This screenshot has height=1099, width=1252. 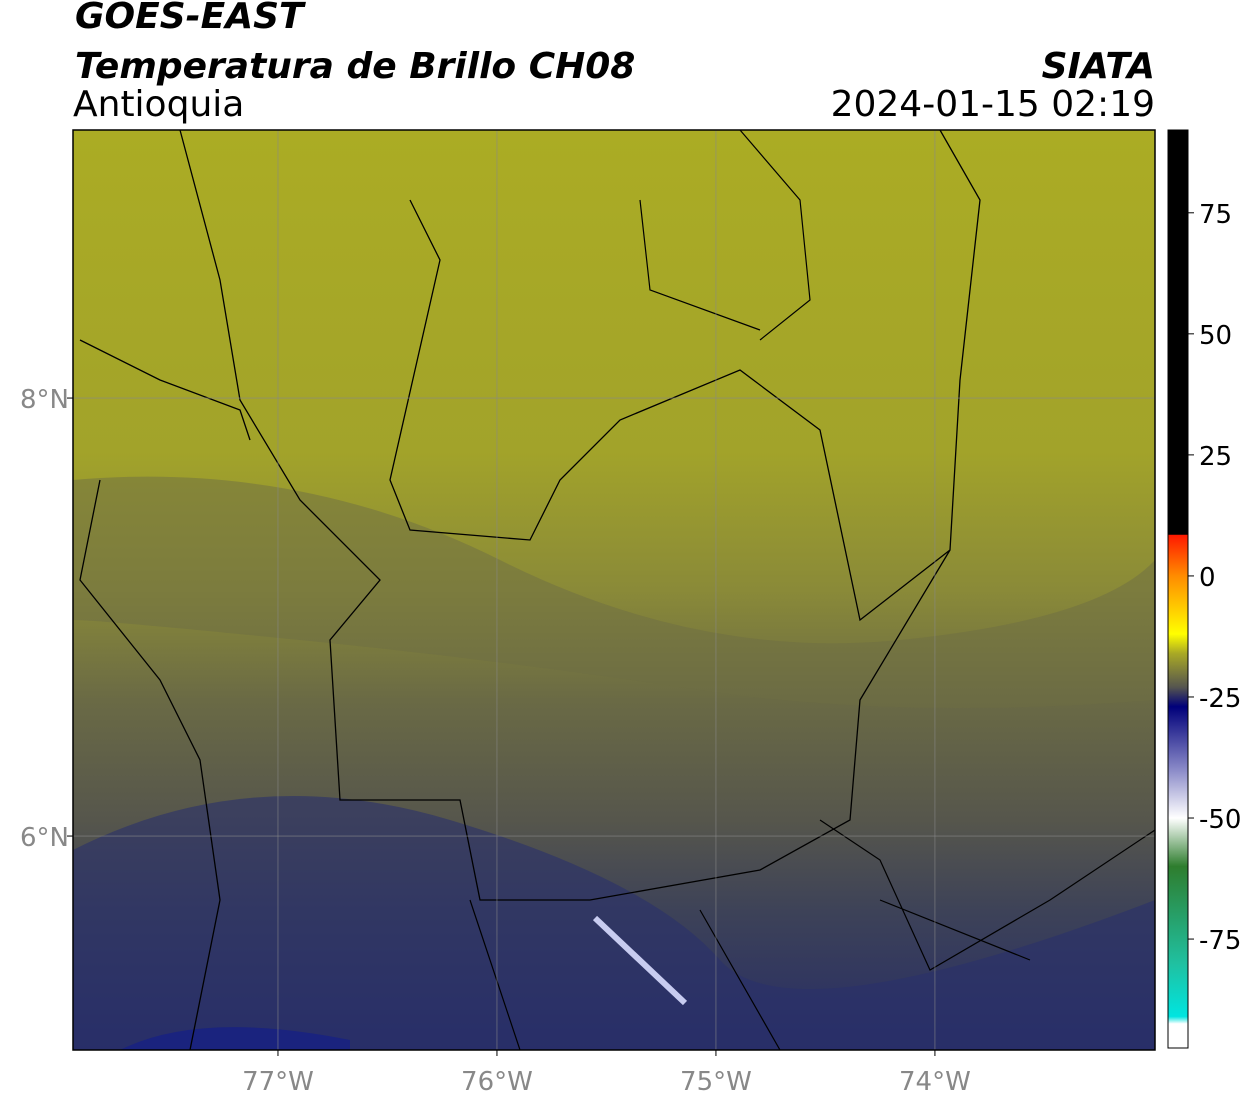 I want to click on colorbar-tick-label: -75, so click(x=1220, y=941).